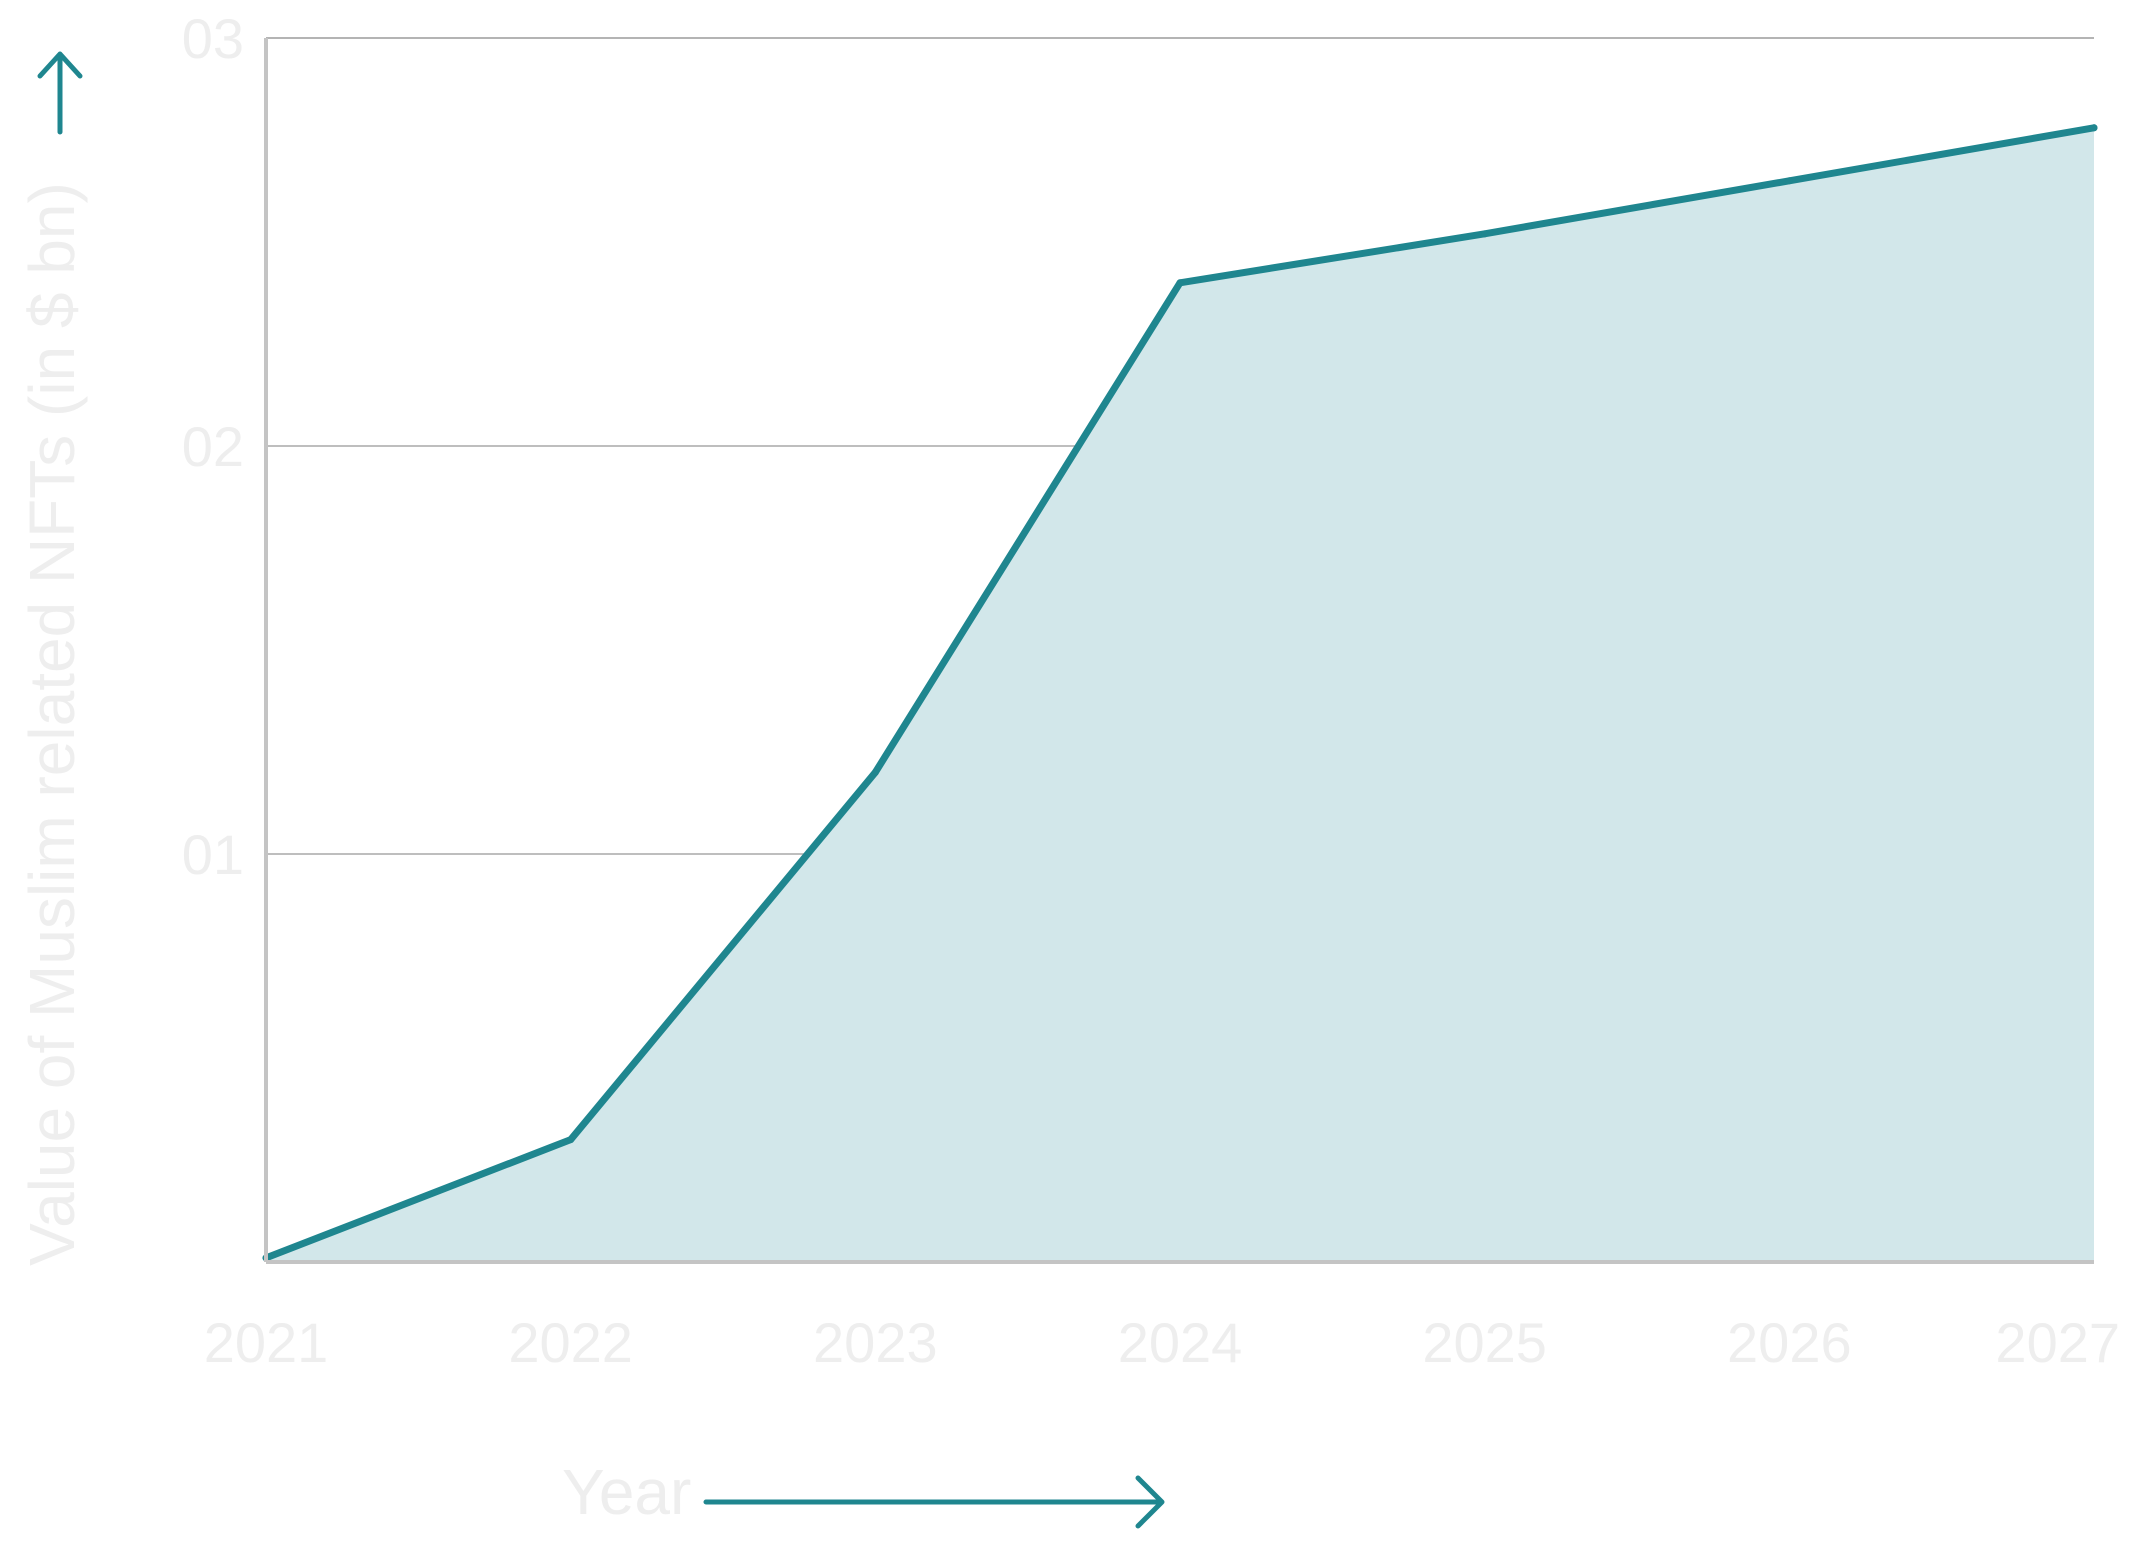  What do you see at coordinates (266, 1342) in the screenshot?
I see `x-tick-label: 2021` at bounding box center [266, 1342].